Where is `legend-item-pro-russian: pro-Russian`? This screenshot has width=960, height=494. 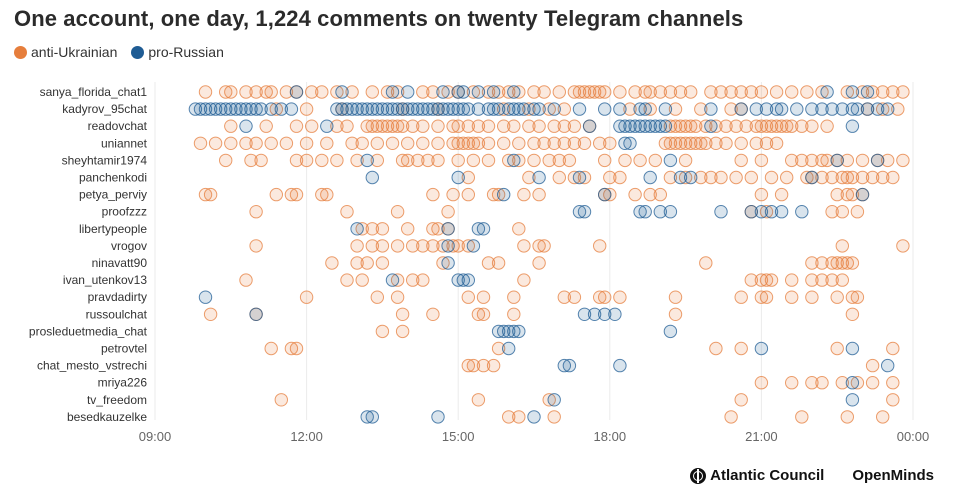 legend-item-pro-russian: pro-Russian is located at coordinates (177, 52).